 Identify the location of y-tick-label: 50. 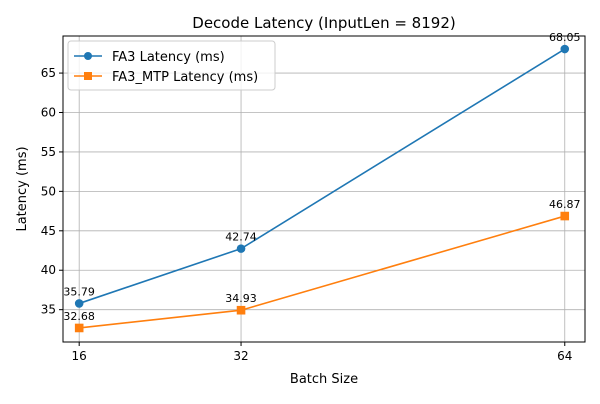
(48, 191).